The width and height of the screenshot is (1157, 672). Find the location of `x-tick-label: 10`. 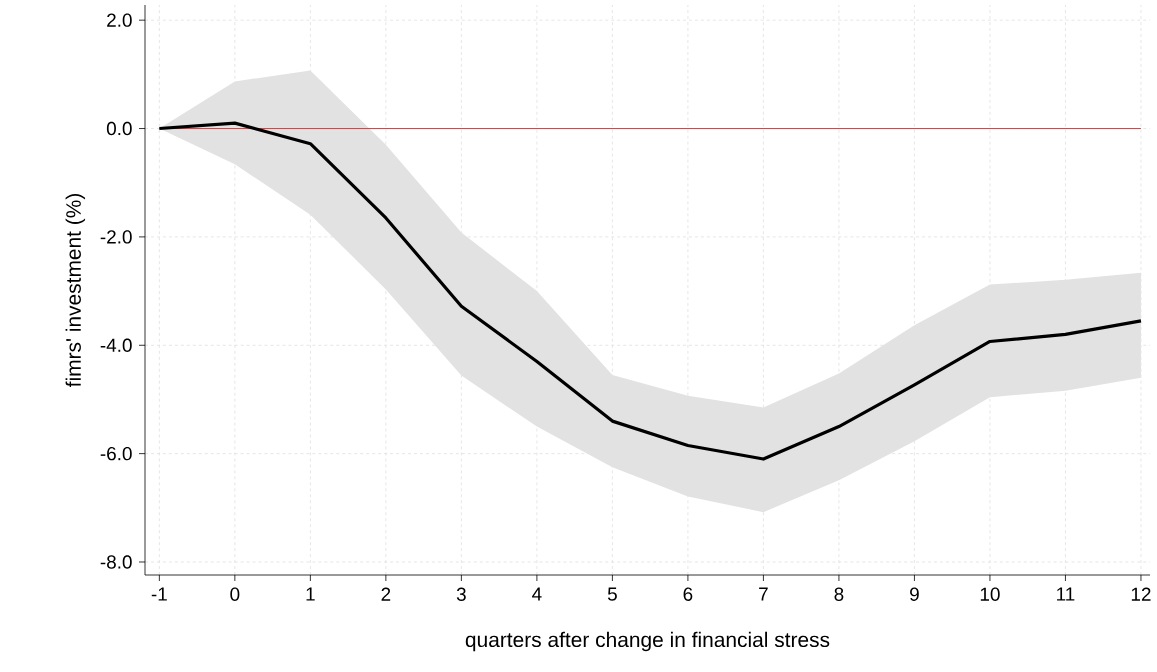

x-tick-label: 10 is located at coordinates (990, 594).